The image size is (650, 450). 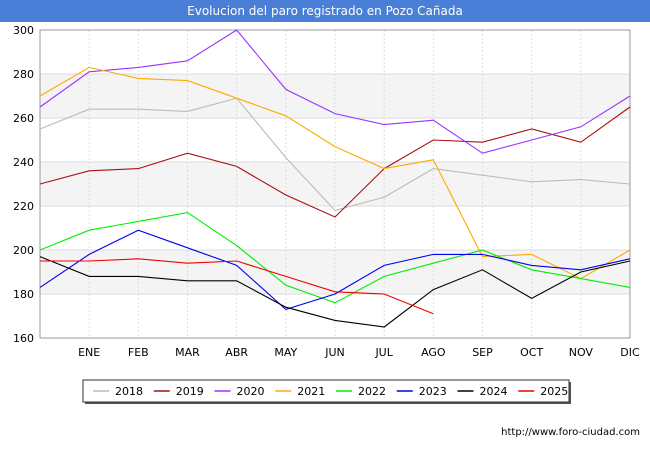 What do you see at coordinates (494, 391) in the screenshot?
I see `legend-label-2024: 2024` at bounding box center [494, 391].